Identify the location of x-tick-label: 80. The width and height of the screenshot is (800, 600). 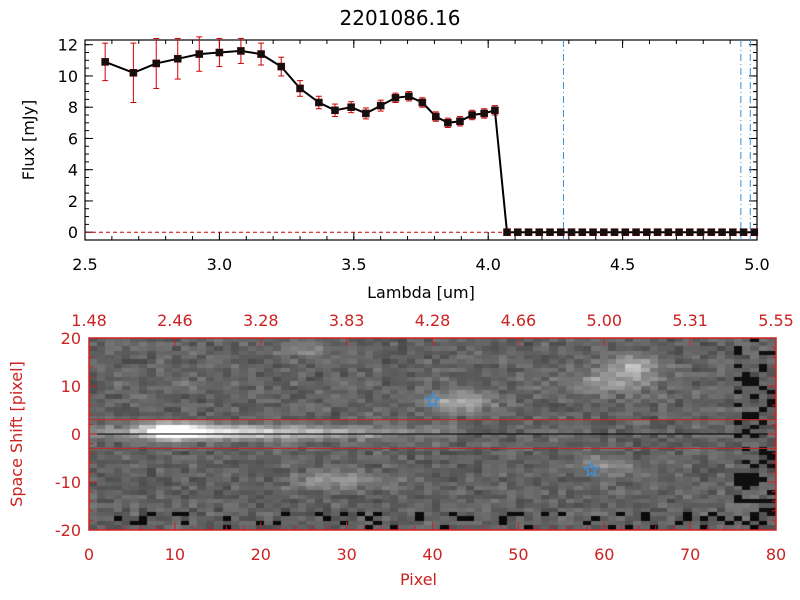
(776, 554).